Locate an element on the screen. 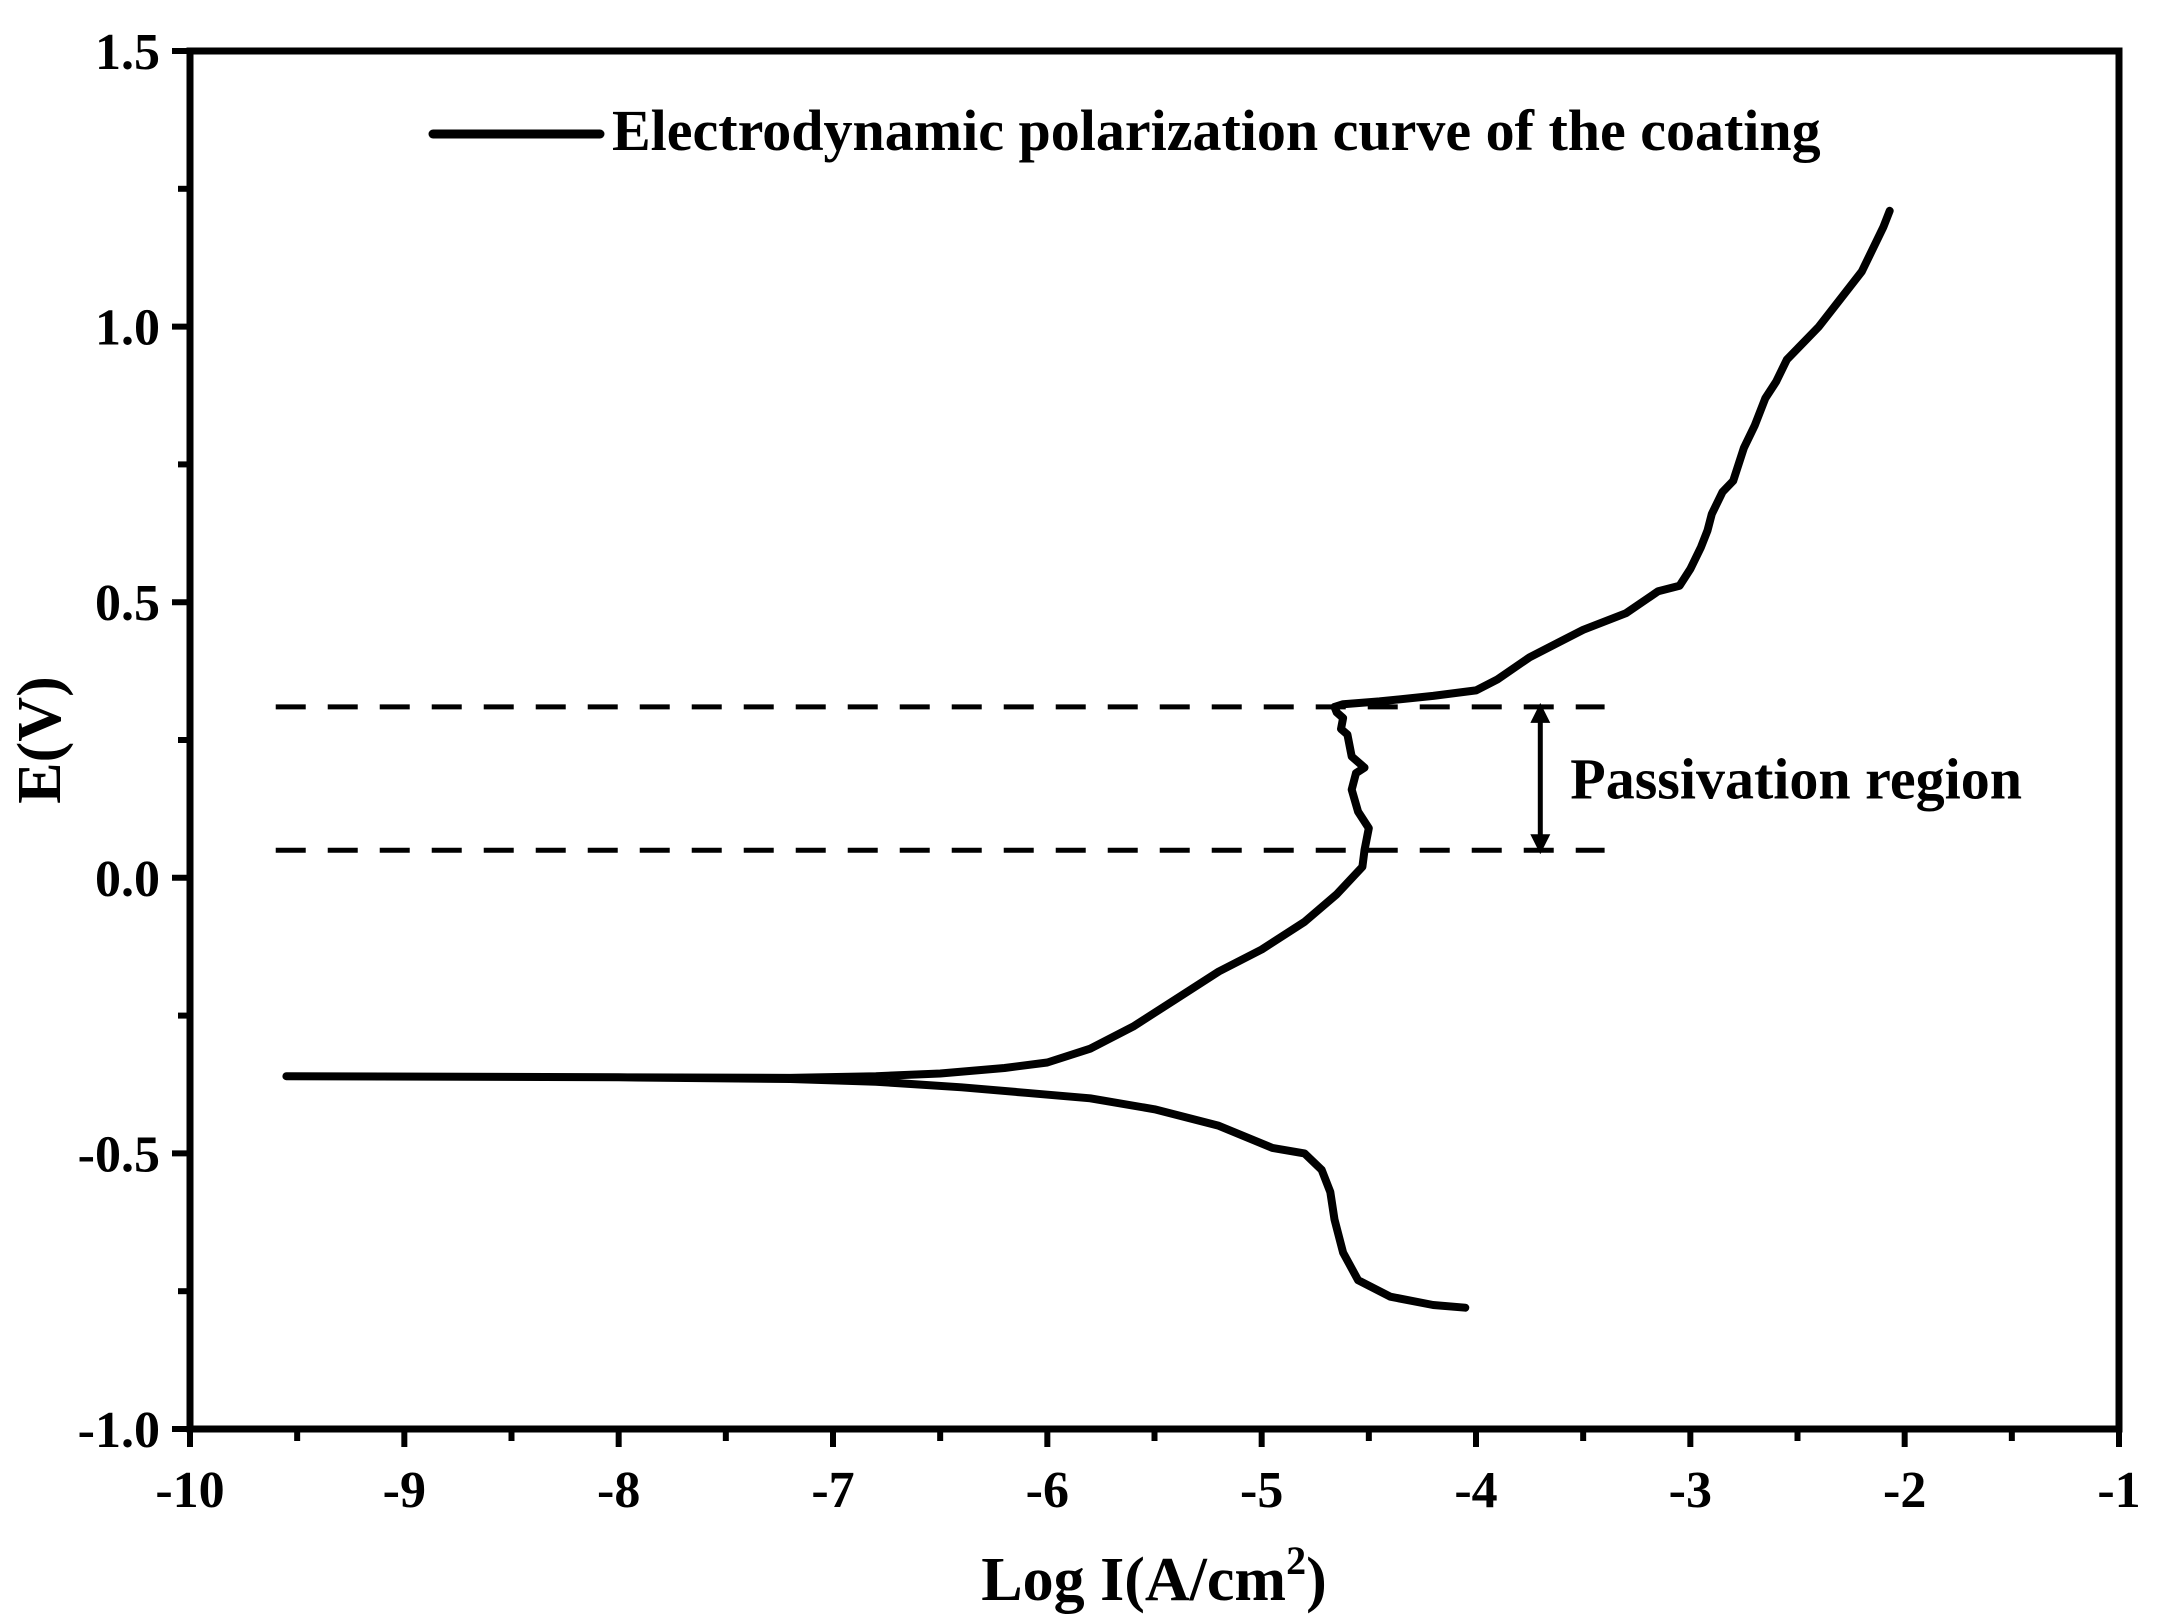  annotations: Passivation region is located at coordinates (1776, 778).